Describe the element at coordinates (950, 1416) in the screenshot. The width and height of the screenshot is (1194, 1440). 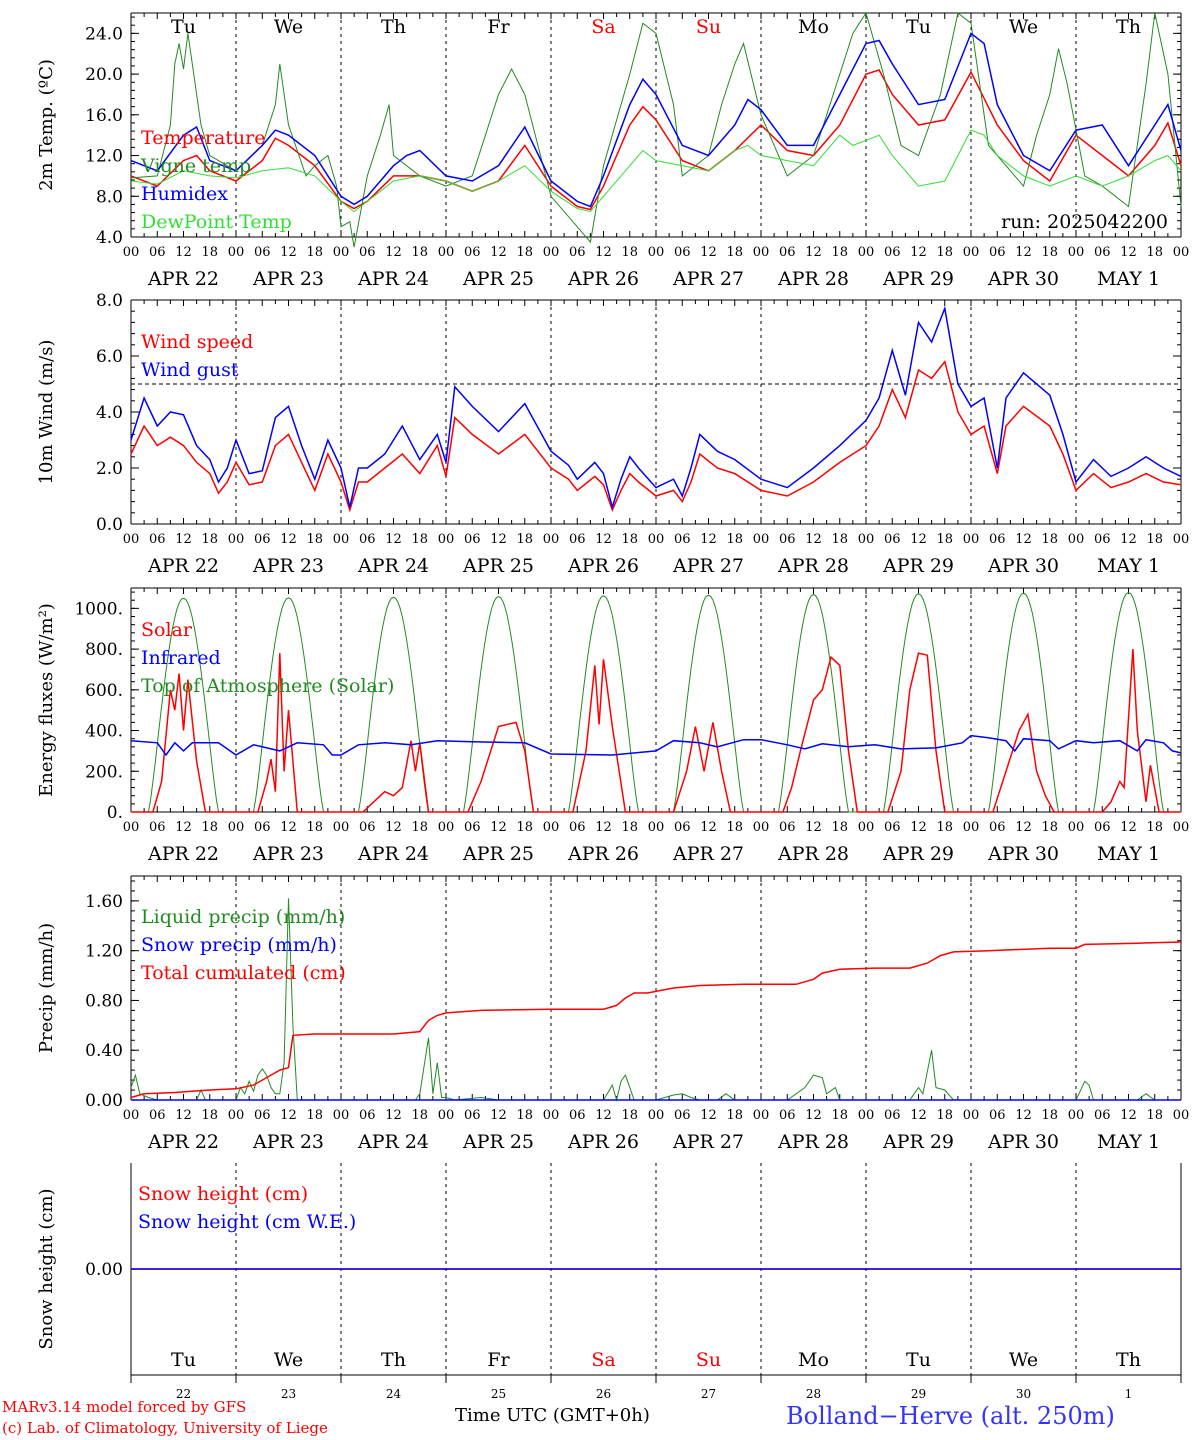
I see `station-label: Bolland−Herve (alt. 250m)` at that location.